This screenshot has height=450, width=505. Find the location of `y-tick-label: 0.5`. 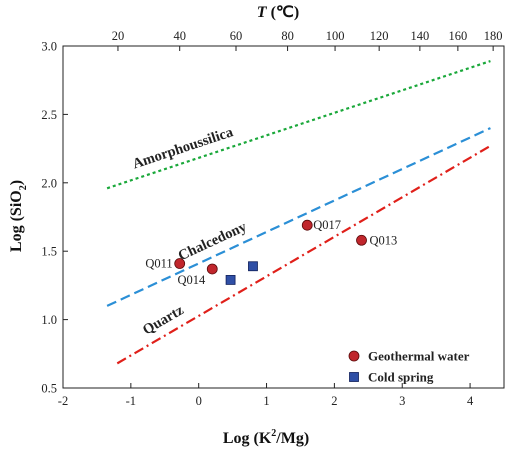

y-tick-label: 0.5 is located at coordinates (49, 389).